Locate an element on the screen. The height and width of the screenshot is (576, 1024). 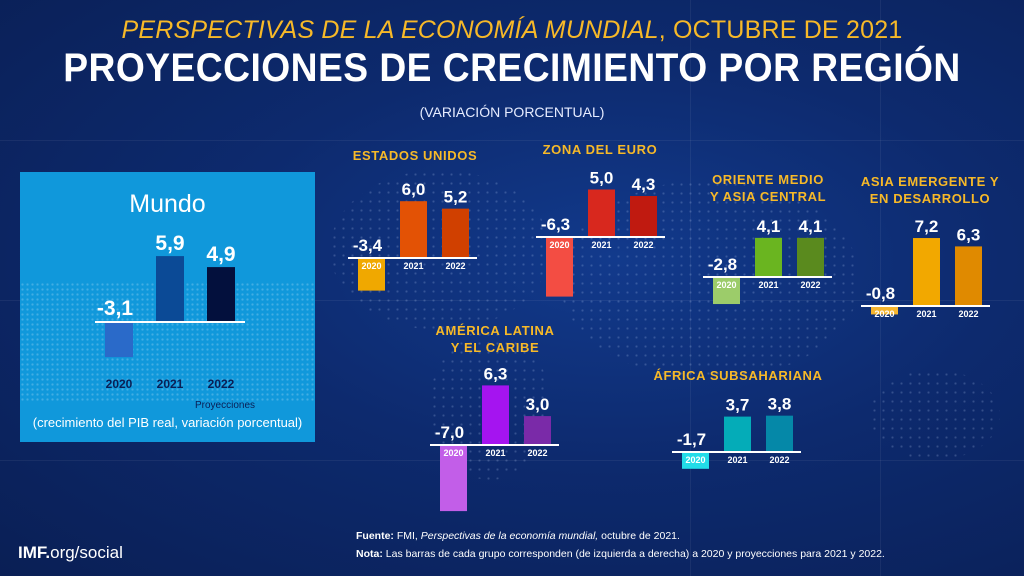
value-label: 4,9 is located at coordinates (220, 254).